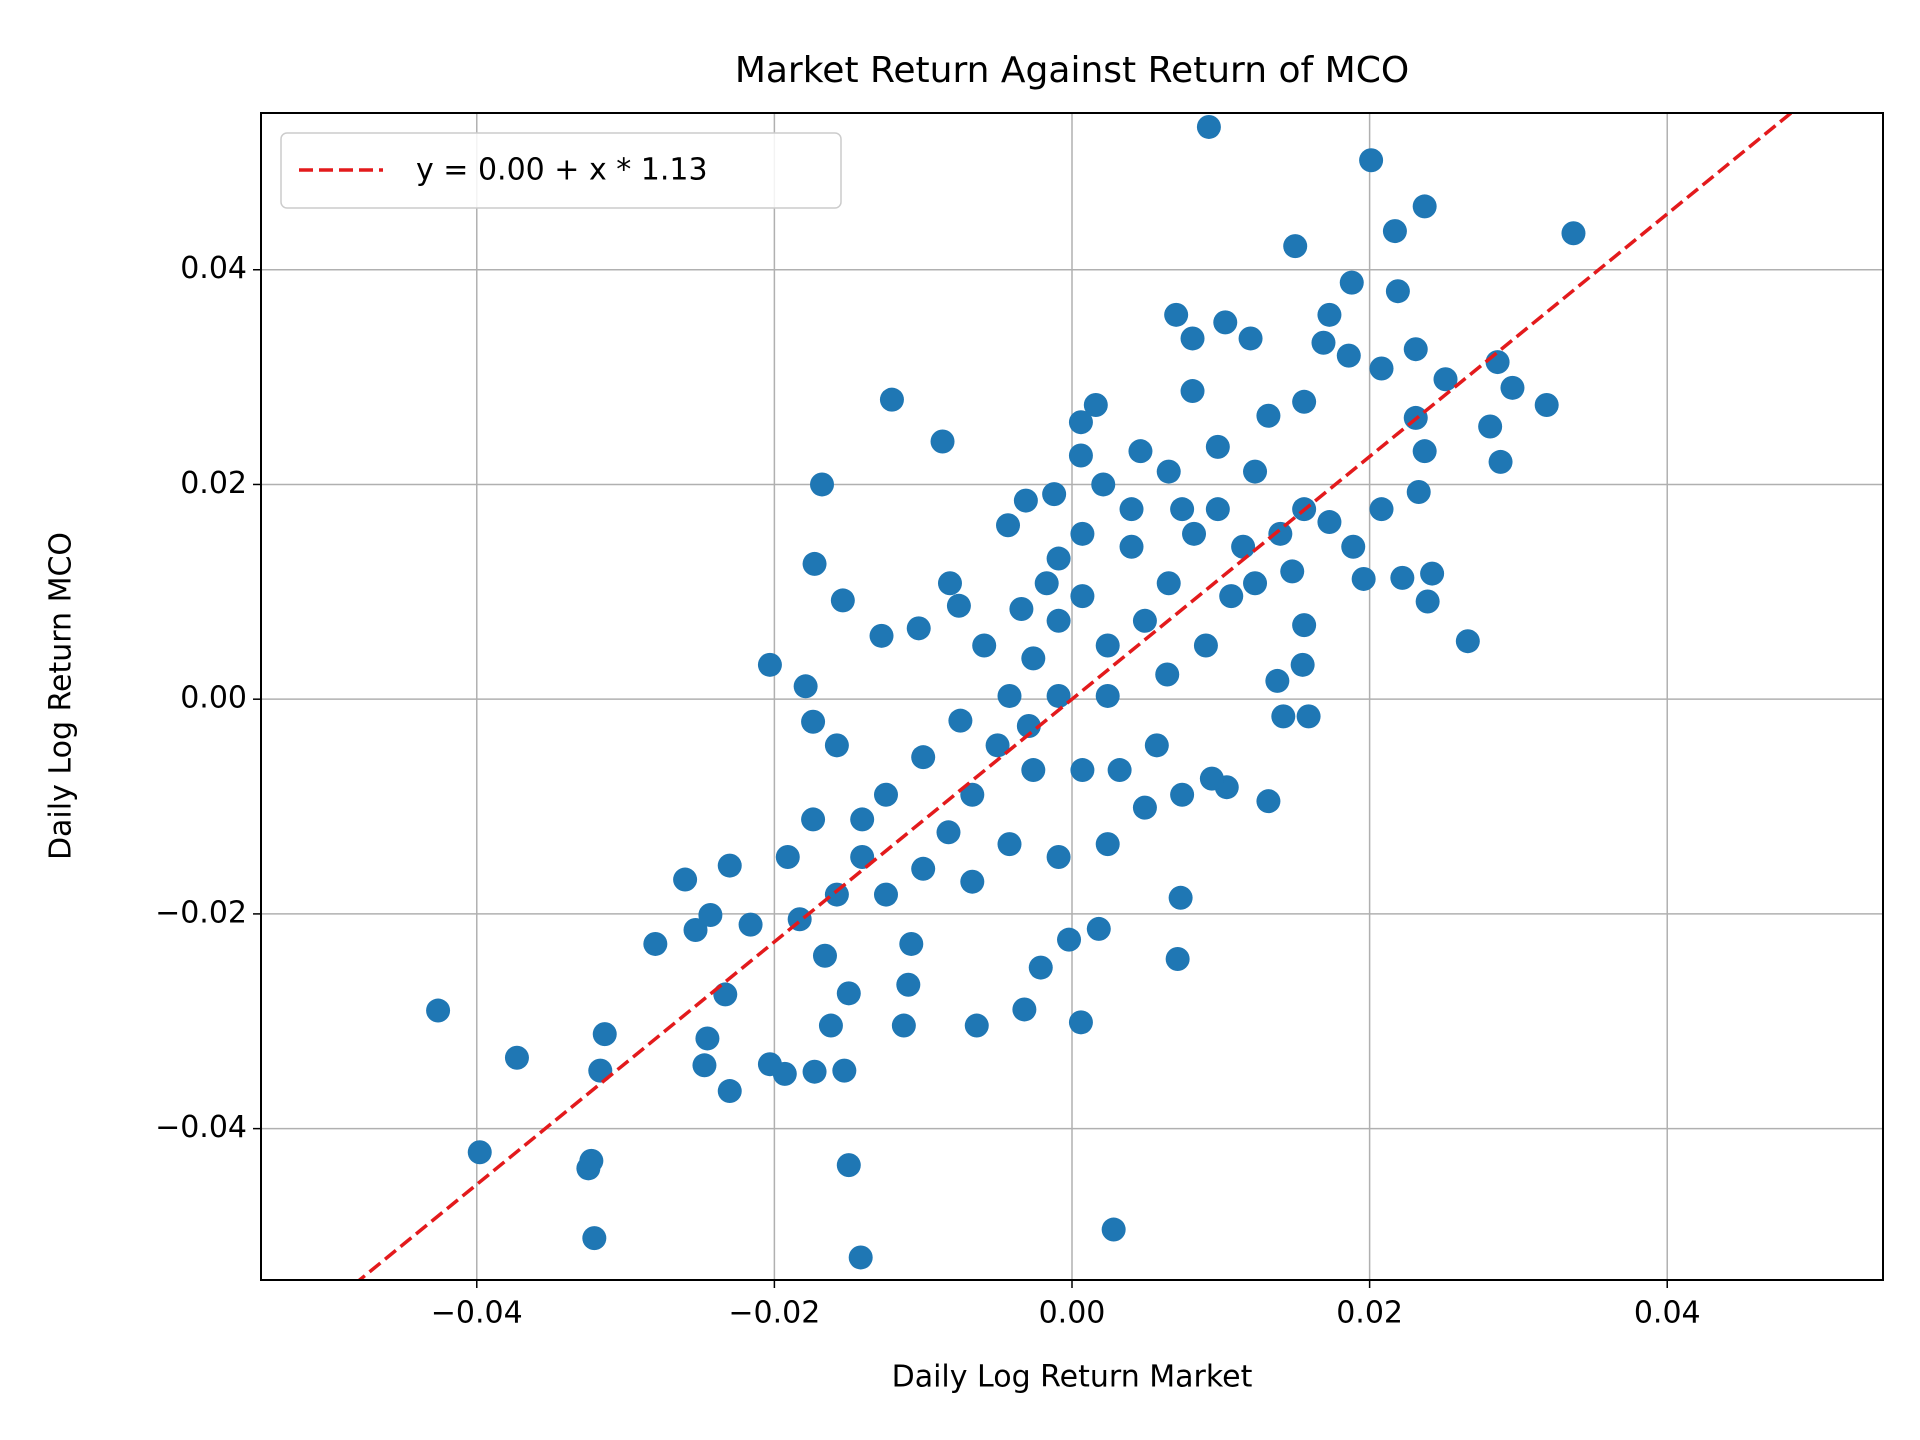 The image size is (1920, 1440). What do you see at coordinates (201, 912) in the screenshot?
I see `y-tick-label: −0.02` at bounding box center [201, 912].